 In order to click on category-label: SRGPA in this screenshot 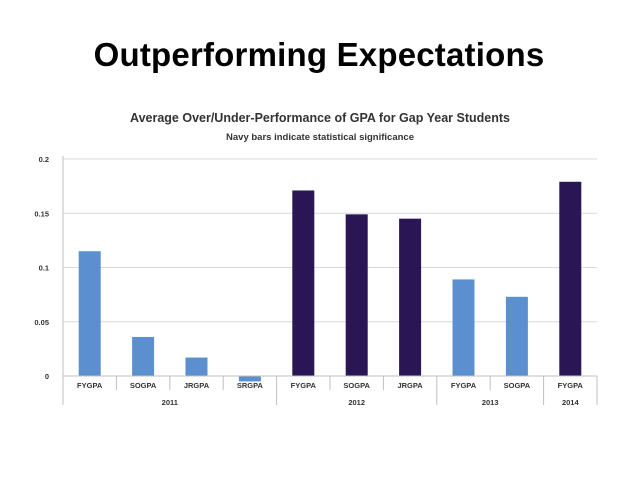, I will do `click(250, 385)`.